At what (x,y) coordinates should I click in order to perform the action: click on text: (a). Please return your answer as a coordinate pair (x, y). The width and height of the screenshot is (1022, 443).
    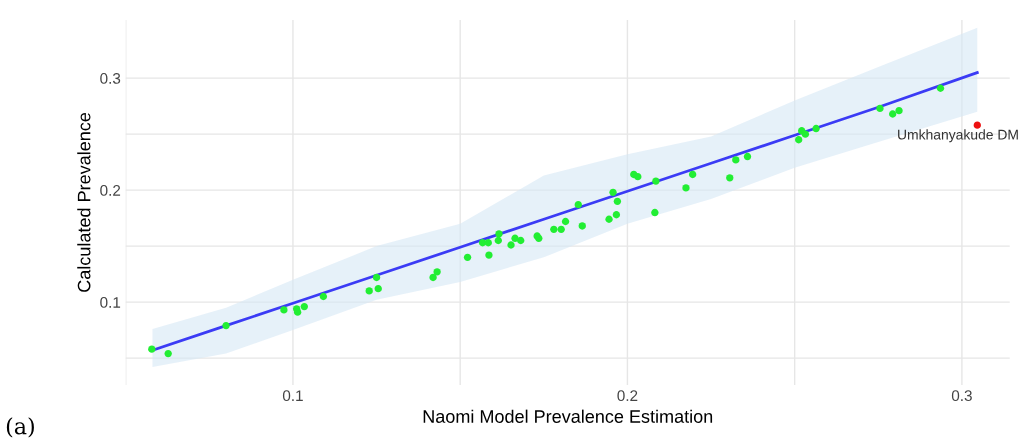
    Looking at the image, I should click on (20, 427).